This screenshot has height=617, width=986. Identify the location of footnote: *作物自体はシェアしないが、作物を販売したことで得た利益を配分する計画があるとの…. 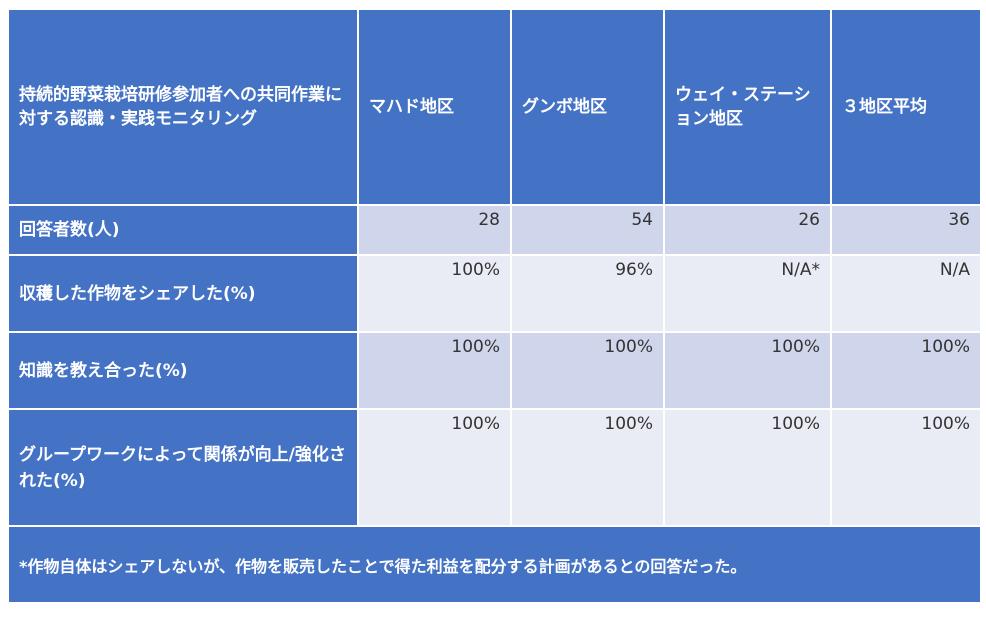
(494, 564).